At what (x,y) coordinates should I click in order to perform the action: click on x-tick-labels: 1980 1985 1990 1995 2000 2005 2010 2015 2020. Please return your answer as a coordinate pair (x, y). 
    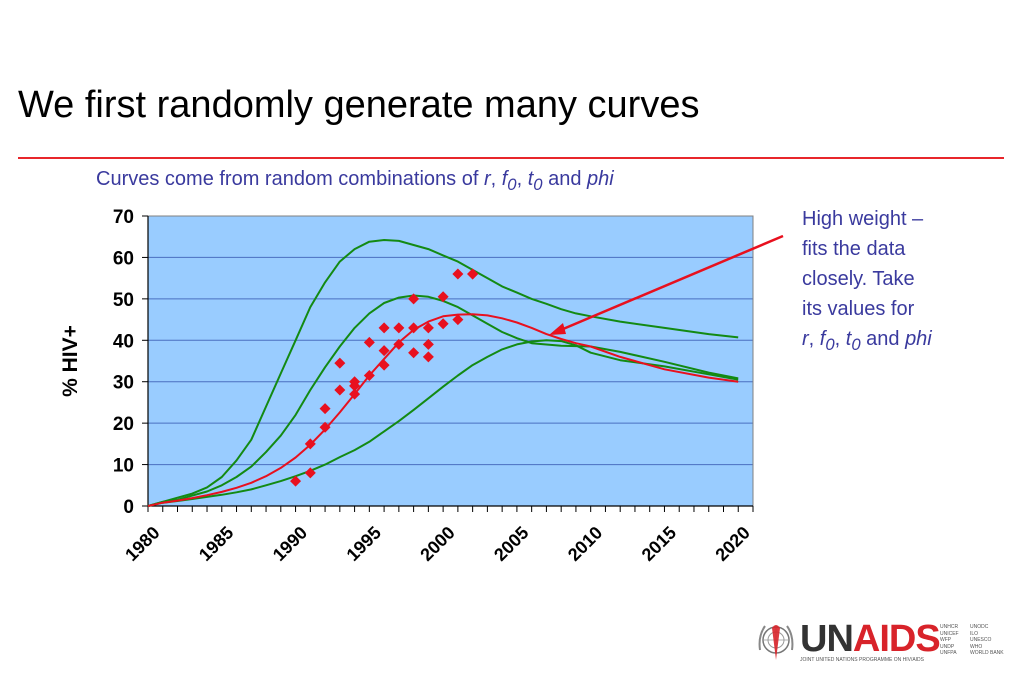
    Looking at the image, I should click on (437, 544).